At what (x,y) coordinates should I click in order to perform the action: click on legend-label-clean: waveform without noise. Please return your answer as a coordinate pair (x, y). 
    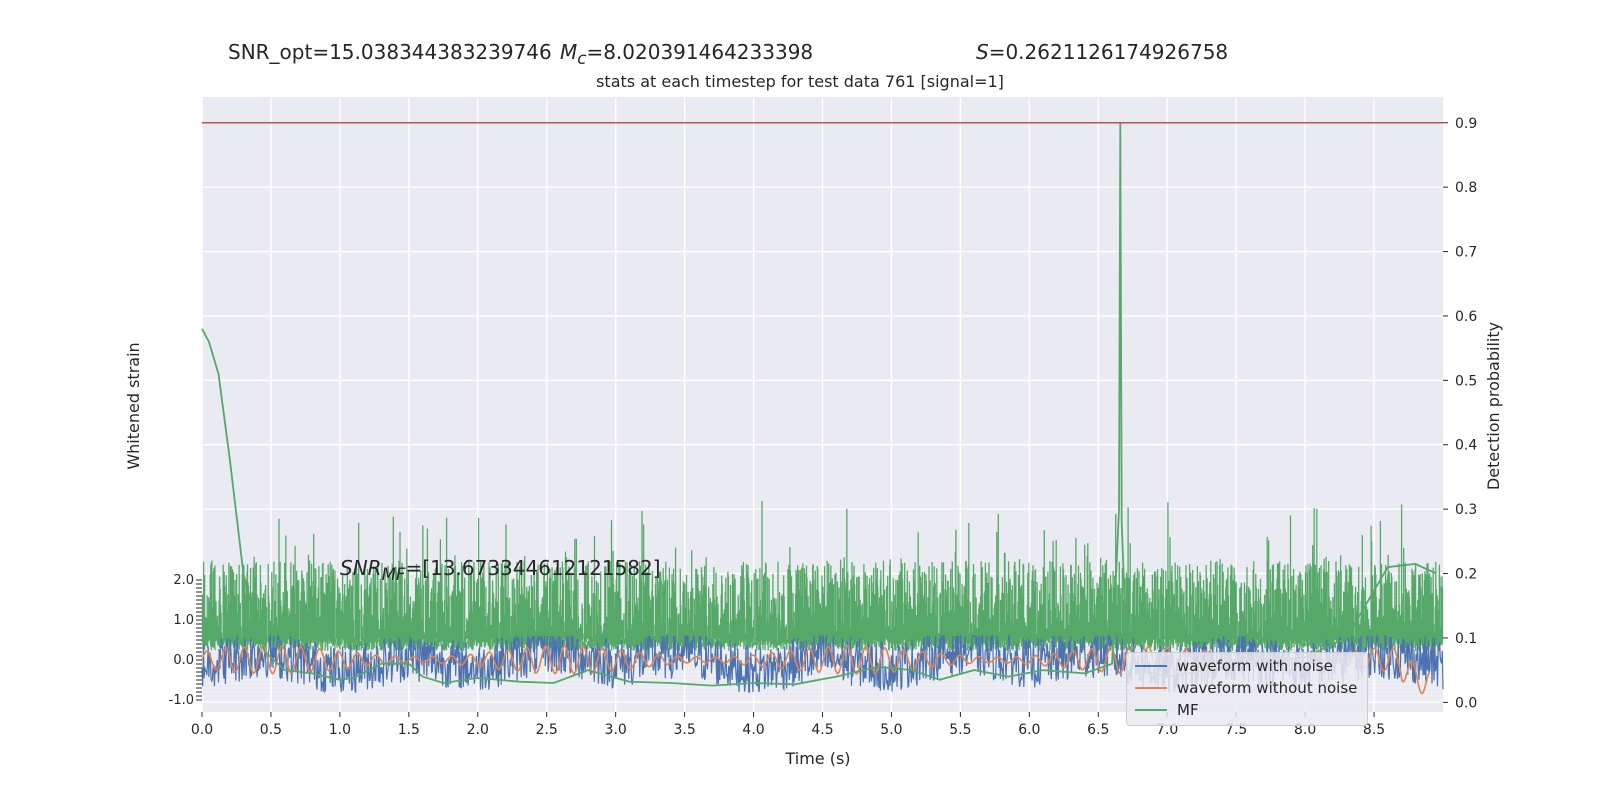
    Looking at the image, I should click on (1267, 688).